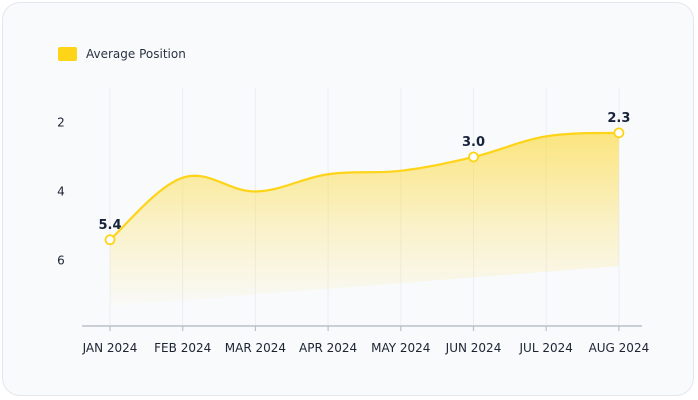 The image size is (698, 400). Describe the element at coordinates (109, 225) in the screenshot. I see `data-label: 5.4` at that location.